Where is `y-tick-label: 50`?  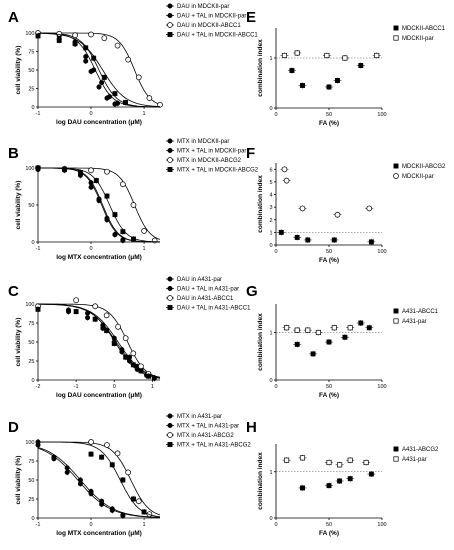
y-tick-label: 50 is located at coordinates (31, 71).